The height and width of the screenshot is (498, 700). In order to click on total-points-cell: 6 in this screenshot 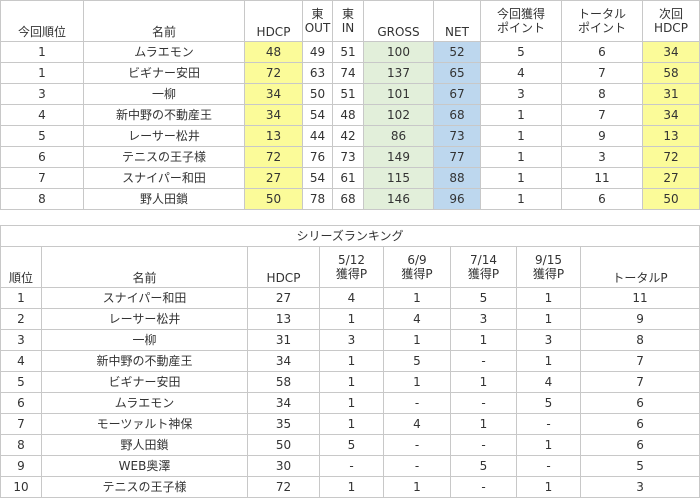, I will do `click(602, 52)`.